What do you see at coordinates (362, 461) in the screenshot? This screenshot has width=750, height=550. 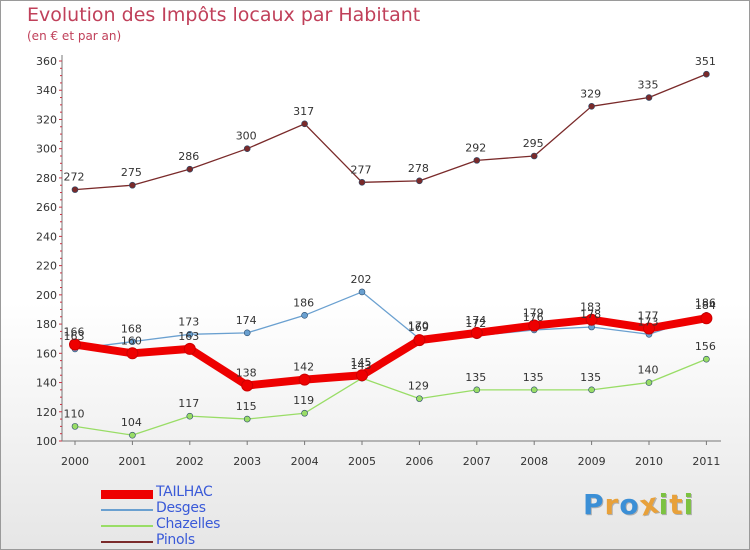 I see `x-tick-label: 2005` at bounding box center [362, 461].